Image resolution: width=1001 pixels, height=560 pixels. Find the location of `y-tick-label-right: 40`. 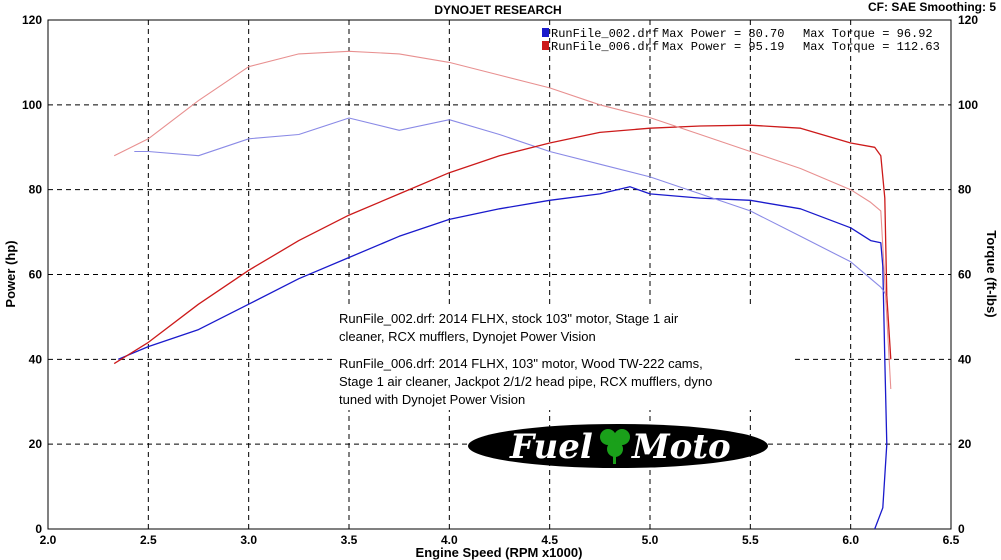

y-tick-label-right: 40 is located at coordinates (965, 359).